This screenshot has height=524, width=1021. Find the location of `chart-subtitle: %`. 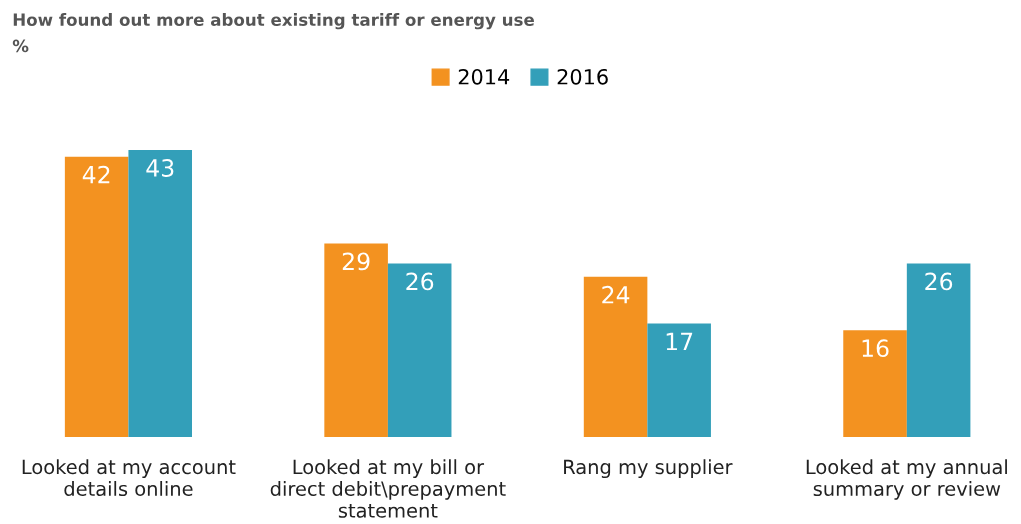

chart-subtitle: % is located at coordinates (20, 46).